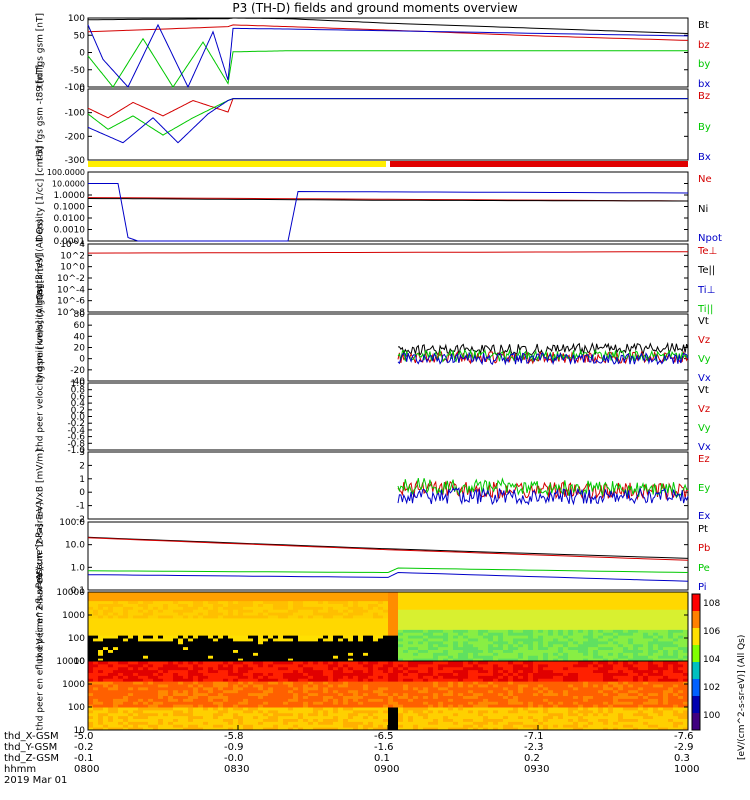 The height and width of the screenshot is (800, 750). Describe the element at coordinates (82, 466) in the screenshot. I see `y-tick-label: 2` at that location.